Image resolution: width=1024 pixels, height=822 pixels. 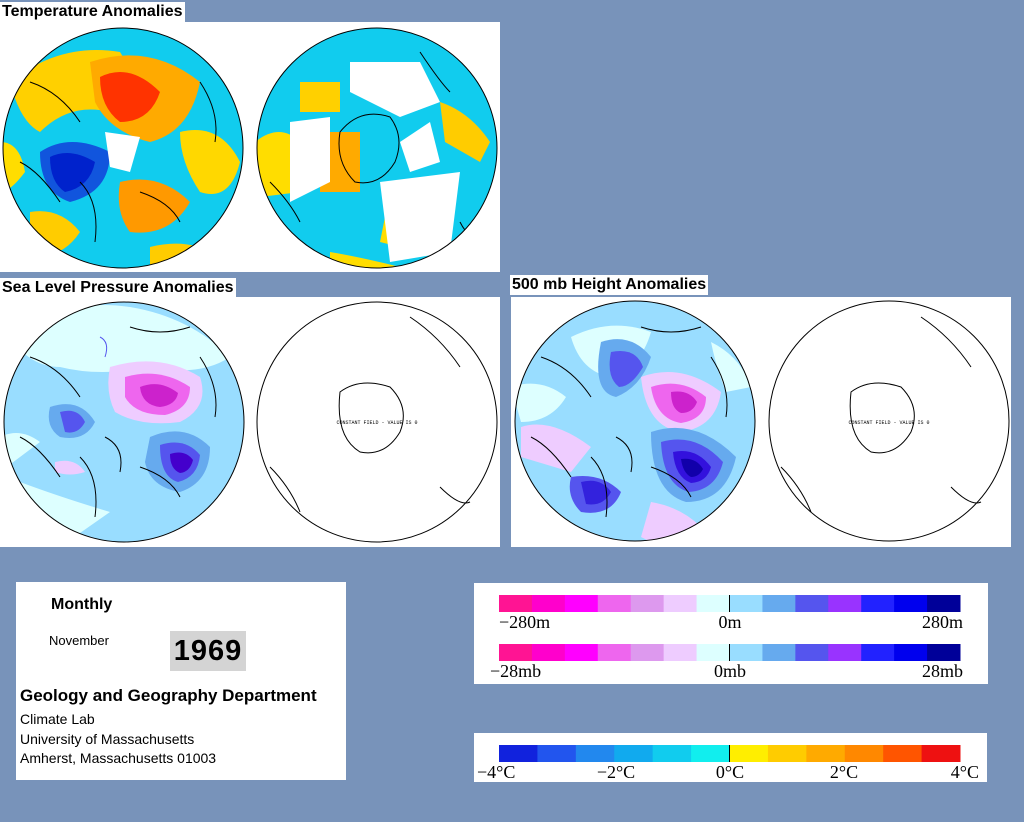 I want to click on height-colorbar, so click(x=730, y=603).